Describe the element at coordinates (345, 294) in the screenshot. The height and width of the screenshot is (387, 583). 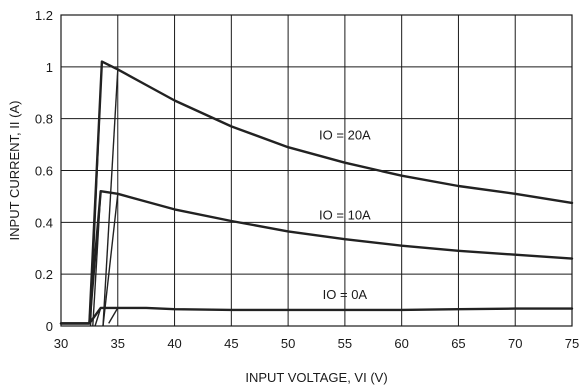
I see `series-label-2: IO = 0A` at that location.